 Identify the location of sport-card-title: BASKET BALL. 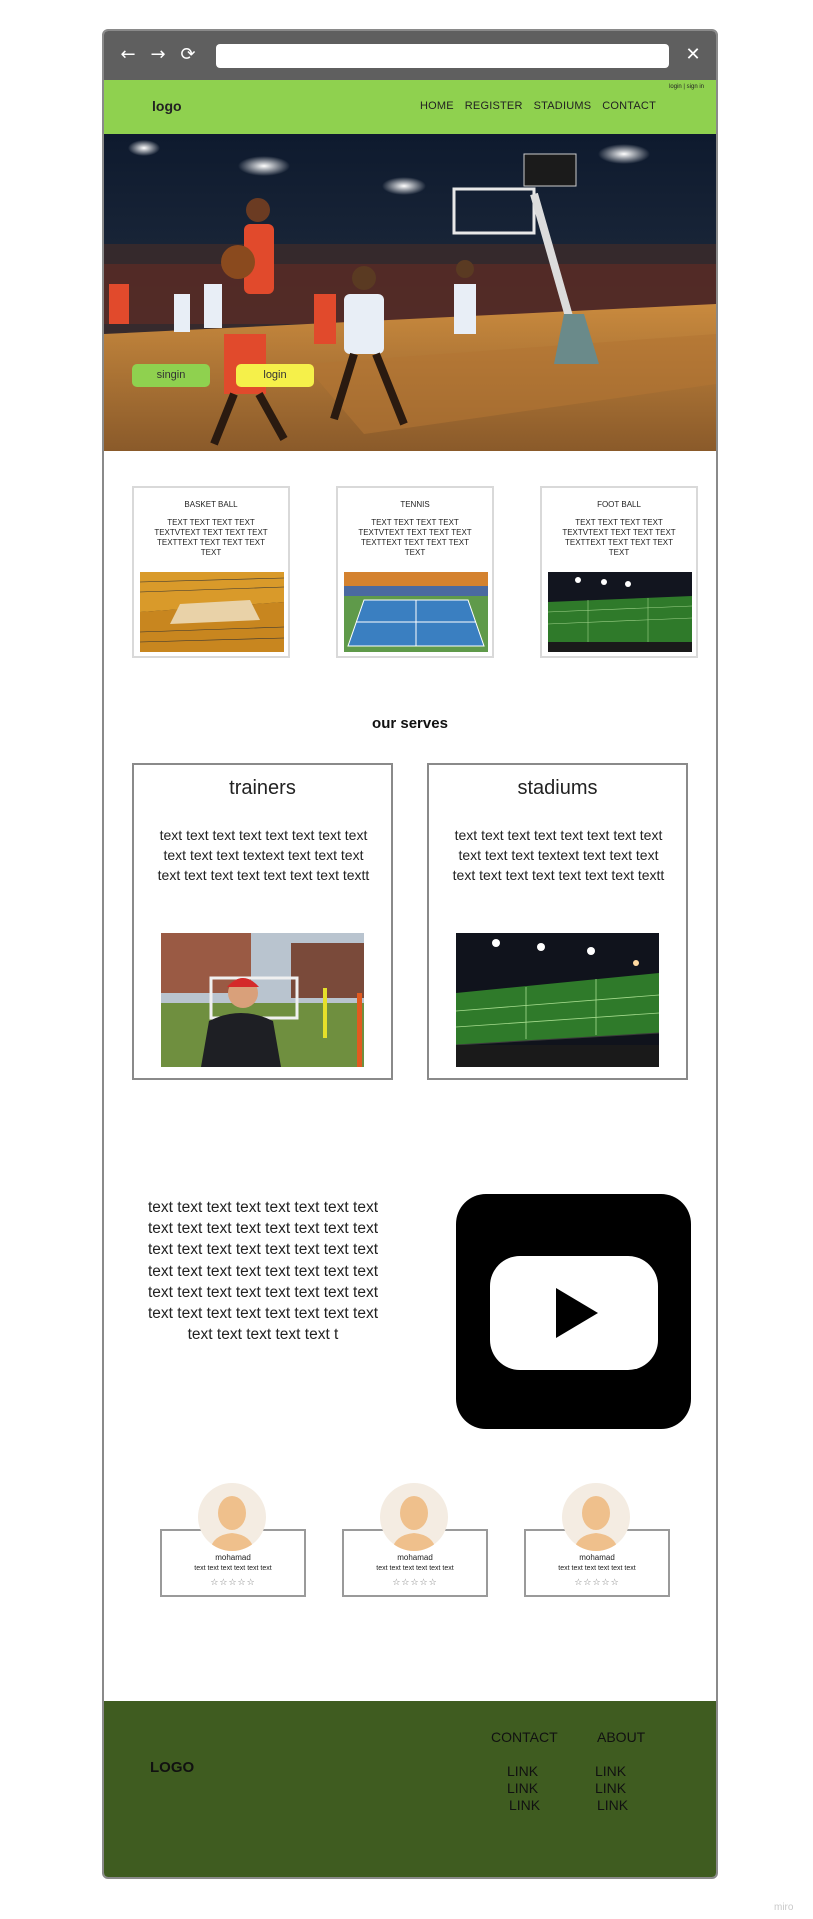
(211, 504).